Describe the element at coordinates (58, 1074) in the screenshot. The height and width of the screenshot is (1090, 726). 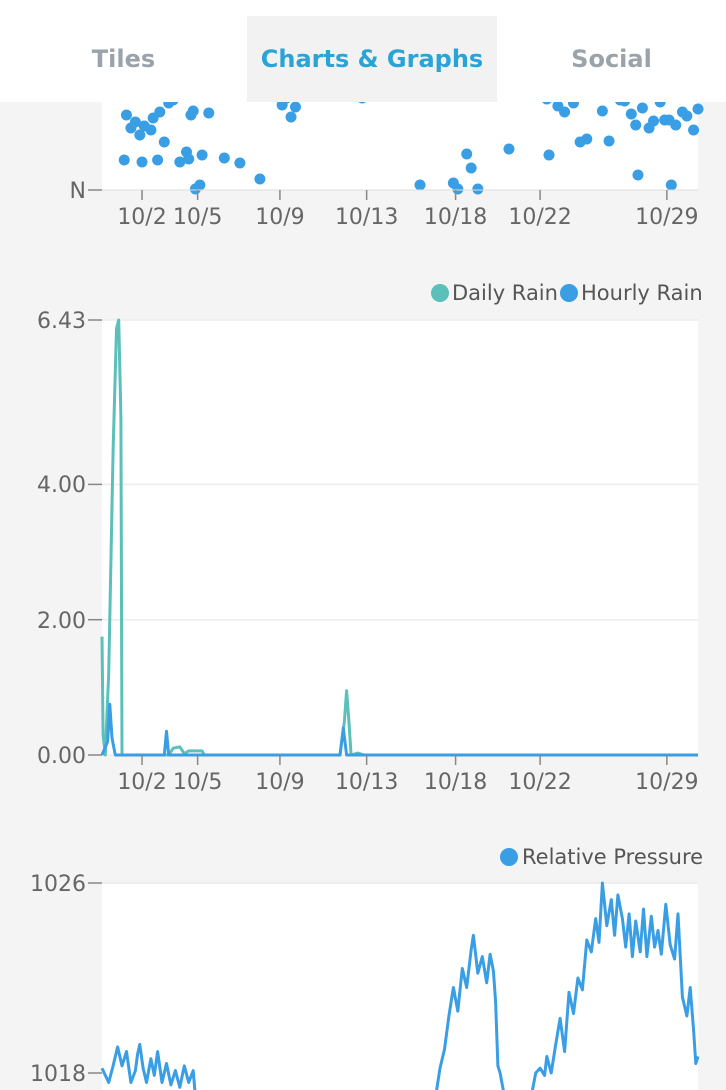
I see `y-tick-label: 1018` at that location.